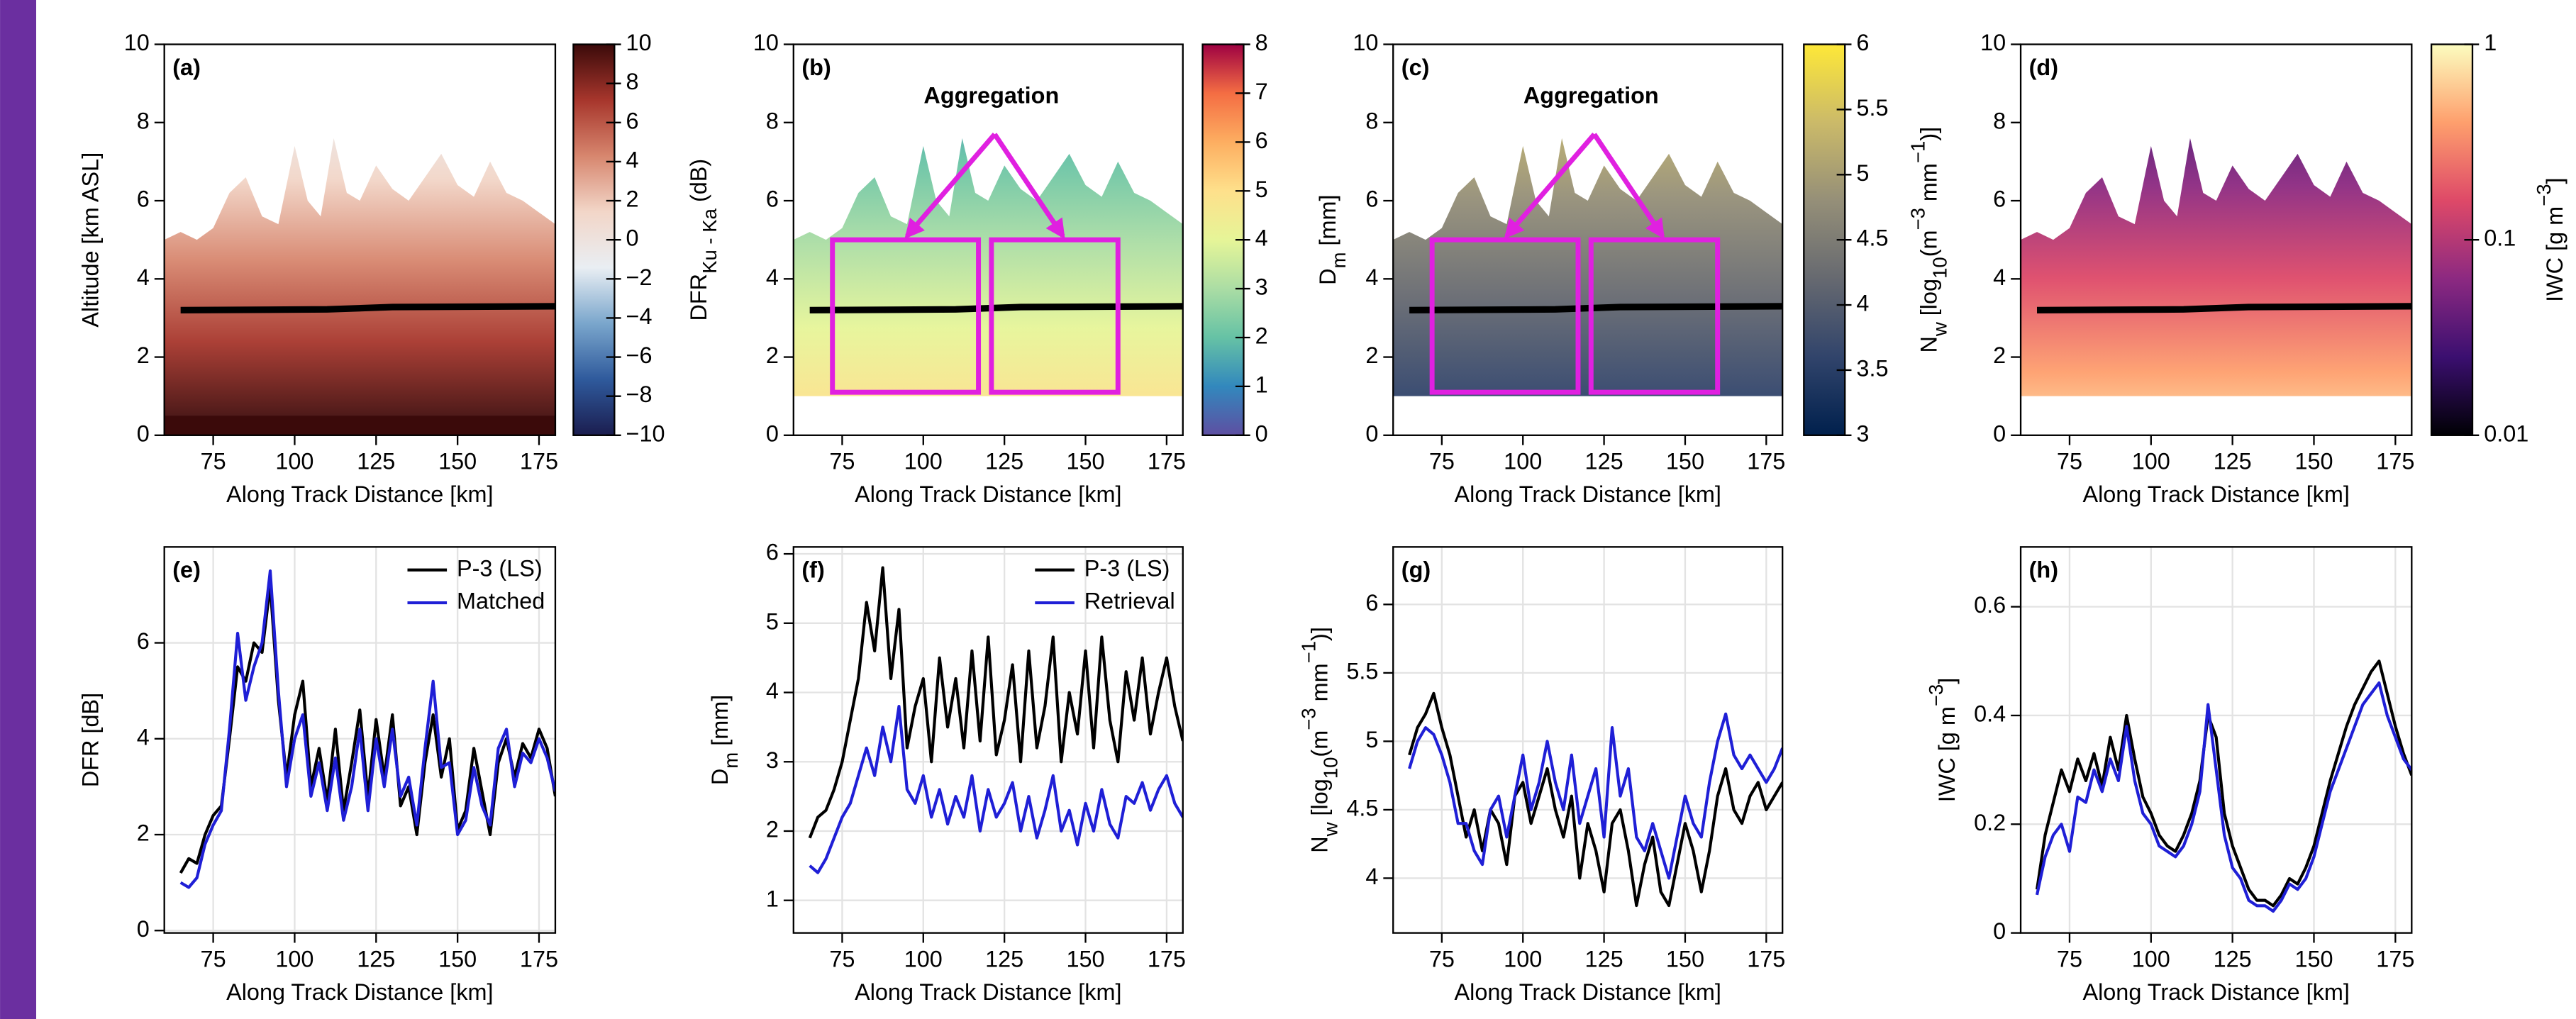 The width and height of the screenshot is (2576, 1019). I want to click on legend-label: Retrieval, so click(1129, 601).